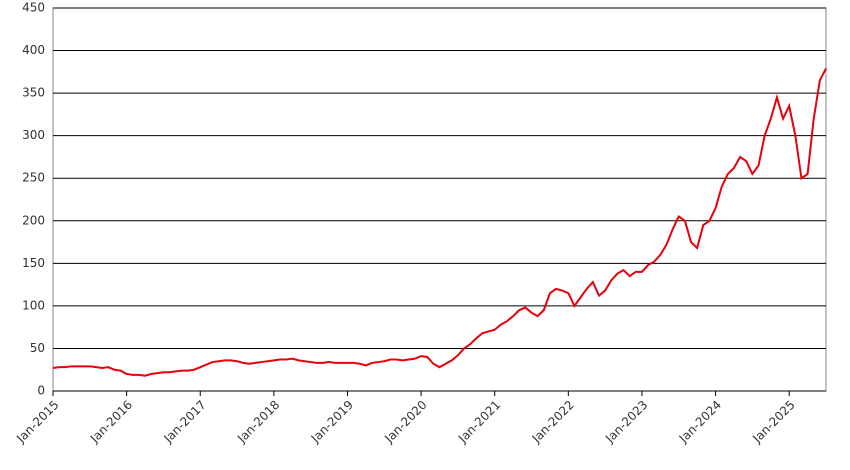 The height and width of the screenshot is (470, 850). Describe the element at coordinates (479, 422) in the screenshot. I see `x-tick-label: Jan-2021` at that location.